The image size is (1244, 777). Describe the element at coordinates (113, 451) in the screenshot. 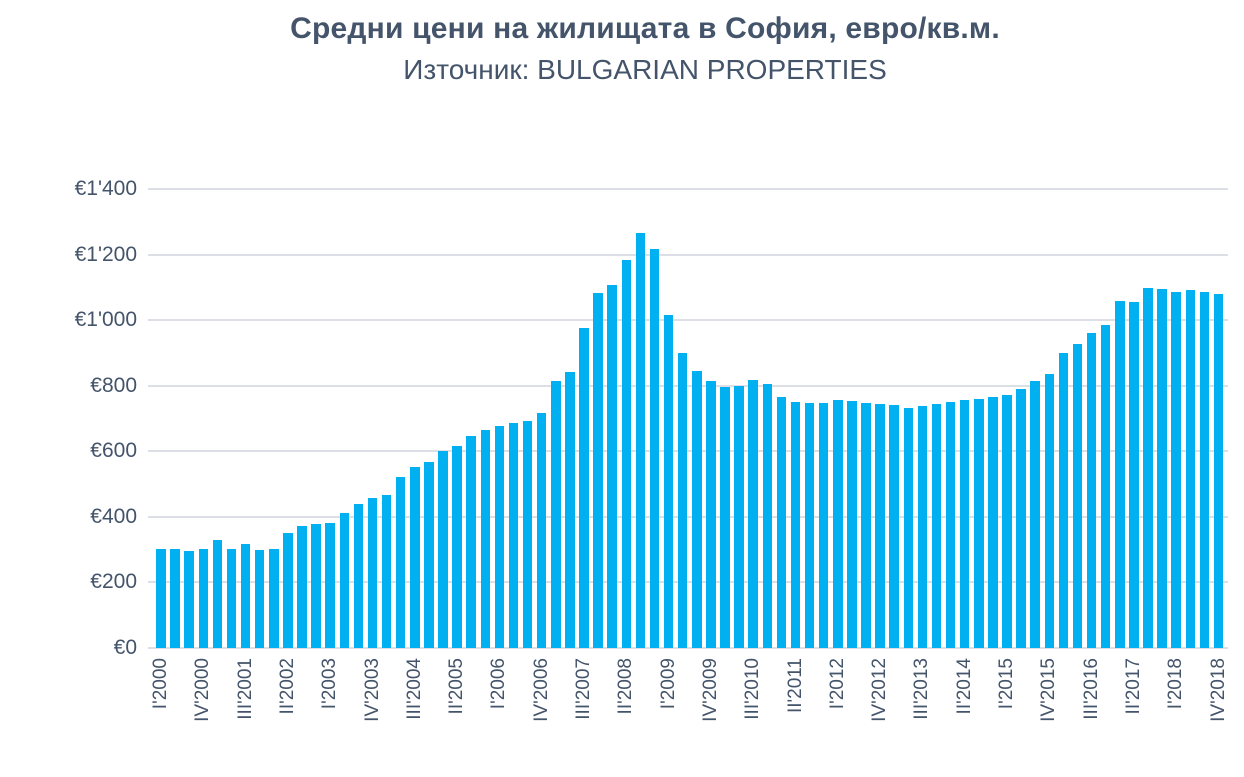

I see `y-axis-tick-label: €600` at that location.